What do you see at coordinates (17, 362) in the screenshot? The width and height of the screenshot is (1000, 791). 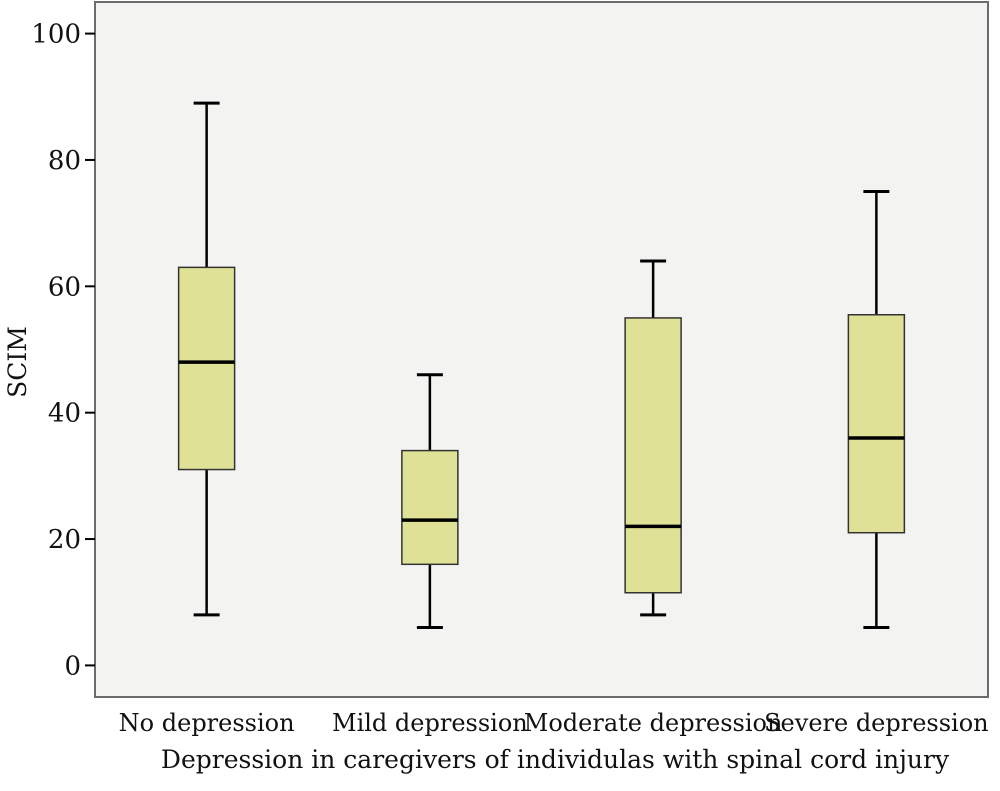 I see `y-axis-title: SCIM` at bounding box center [17, 362].